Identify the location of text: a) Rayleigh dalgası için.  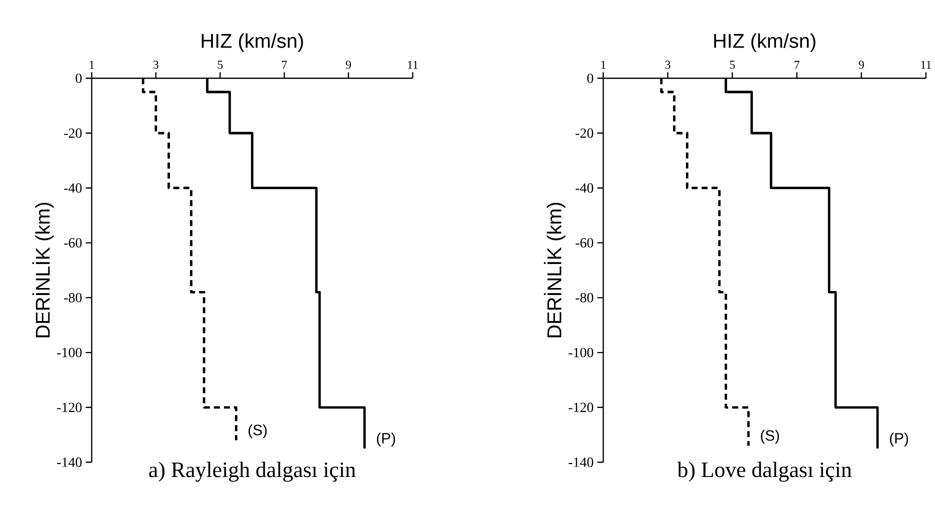
(252, 472).